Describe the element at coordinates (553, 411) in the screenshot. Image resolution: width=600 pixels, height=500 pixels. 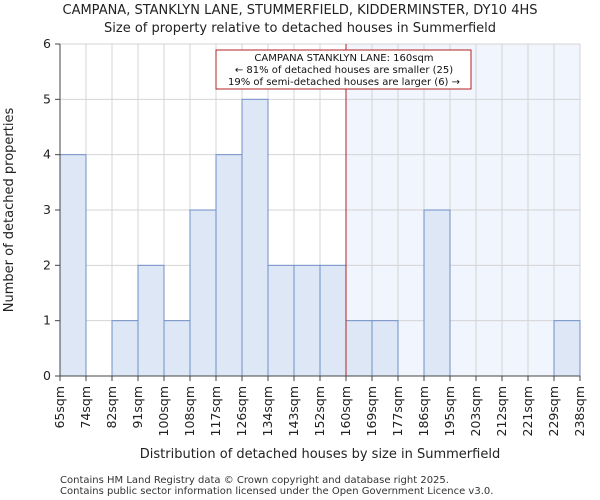
I see `x-tick-label: 229sqm` at that location.